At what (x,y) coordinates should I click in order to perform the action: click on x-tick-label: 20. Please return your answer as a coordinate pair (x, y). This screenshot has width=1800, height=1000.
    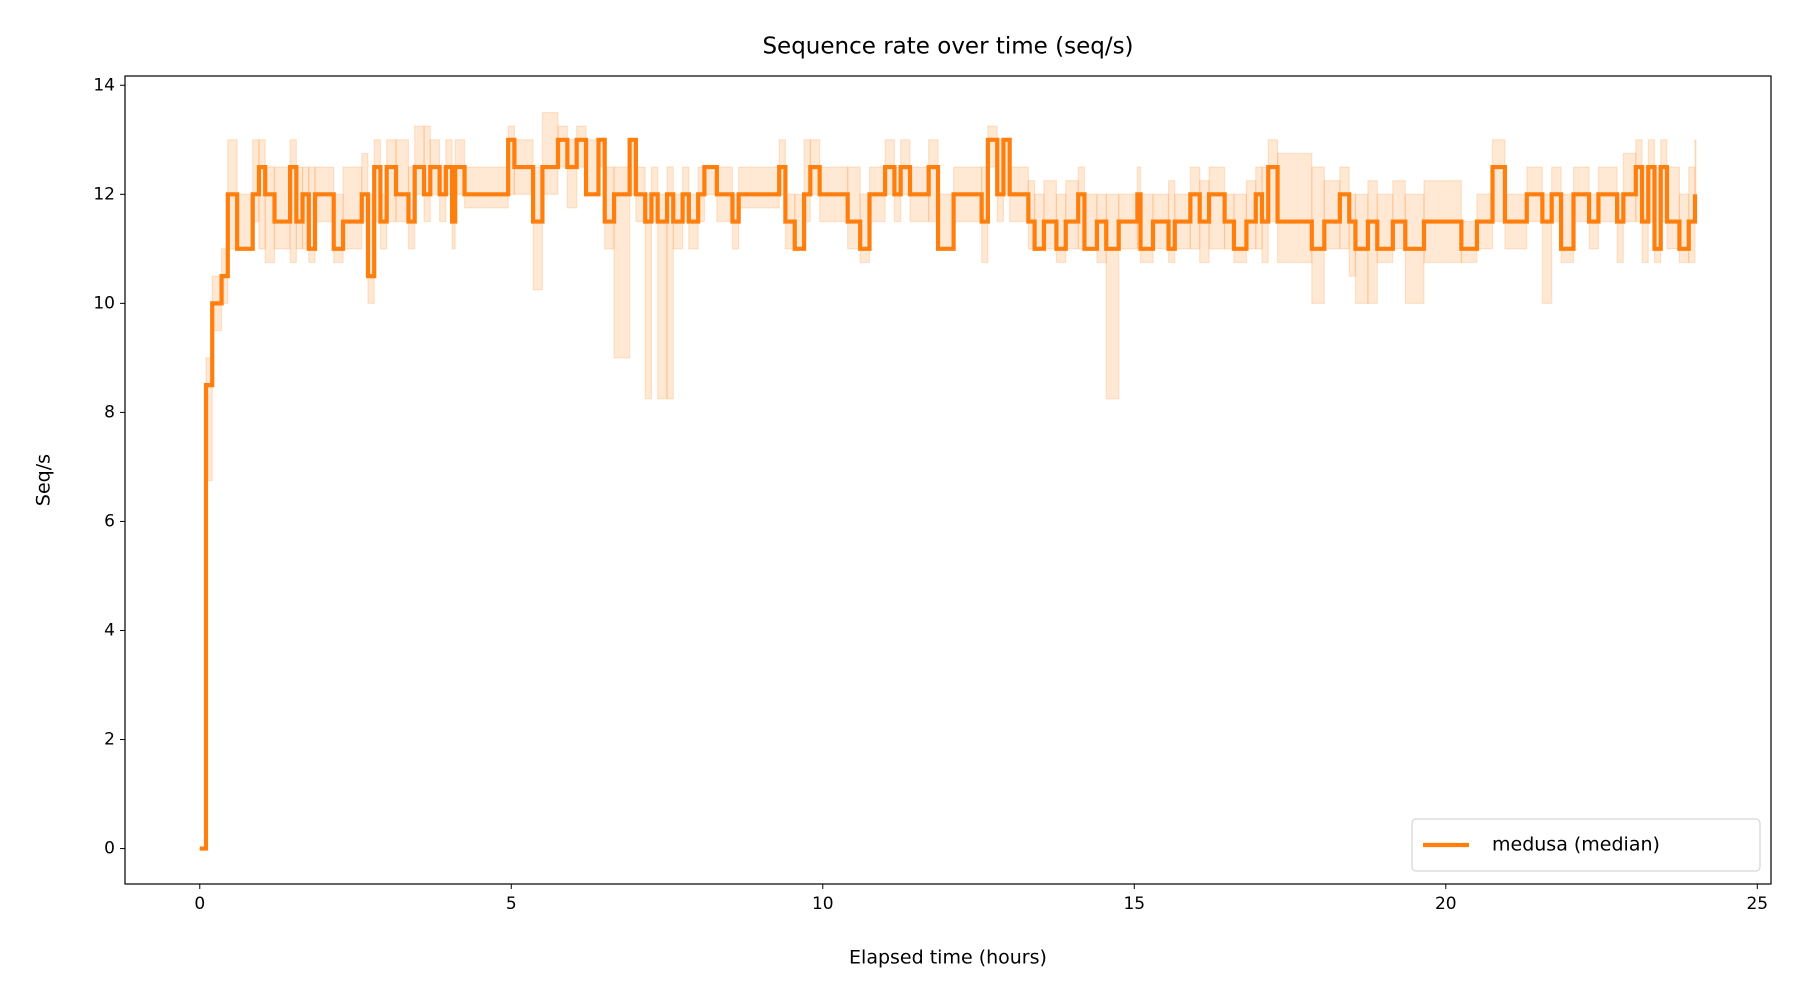
    Looking at the image, I should click on (1446, 904).